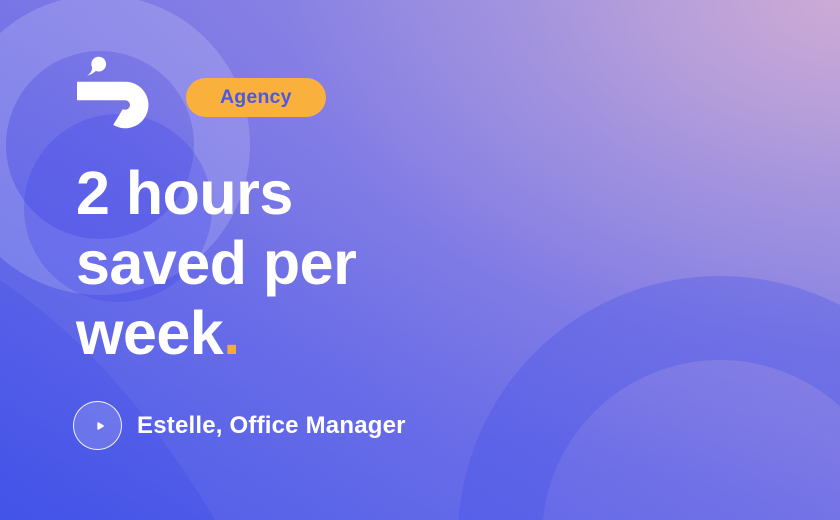 The image size is (840, 520). I want to click on headline-accent-period: ., so click(231, 333).